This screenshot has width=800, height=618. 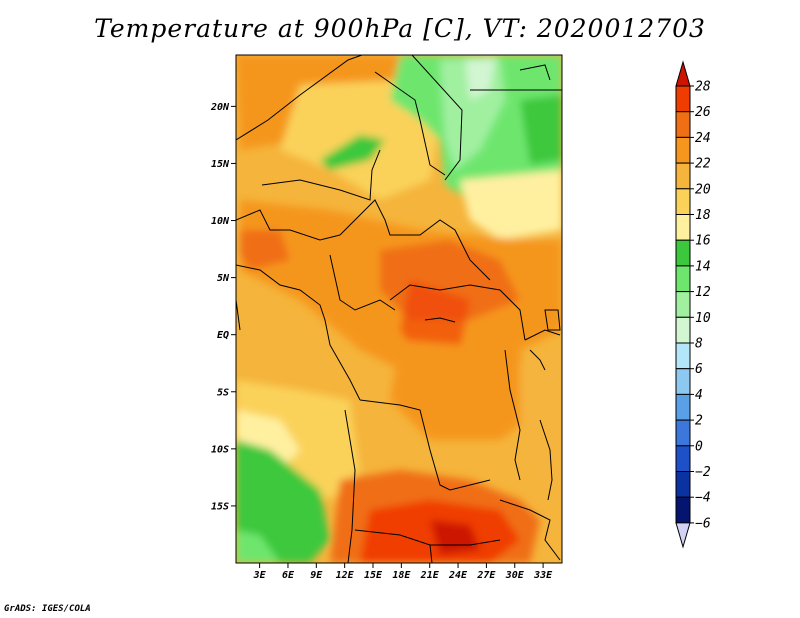 What do you see at coordinates (703, 292) in the screenshot?
I see `colorbar-label: 12` at bounding box center [703, 292].